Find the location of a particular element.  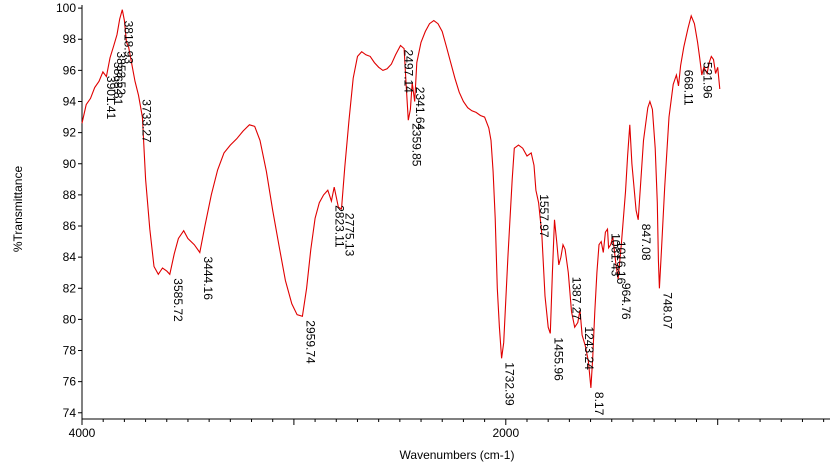

y-tick-label: 80 is located at coordinates (70, 319).